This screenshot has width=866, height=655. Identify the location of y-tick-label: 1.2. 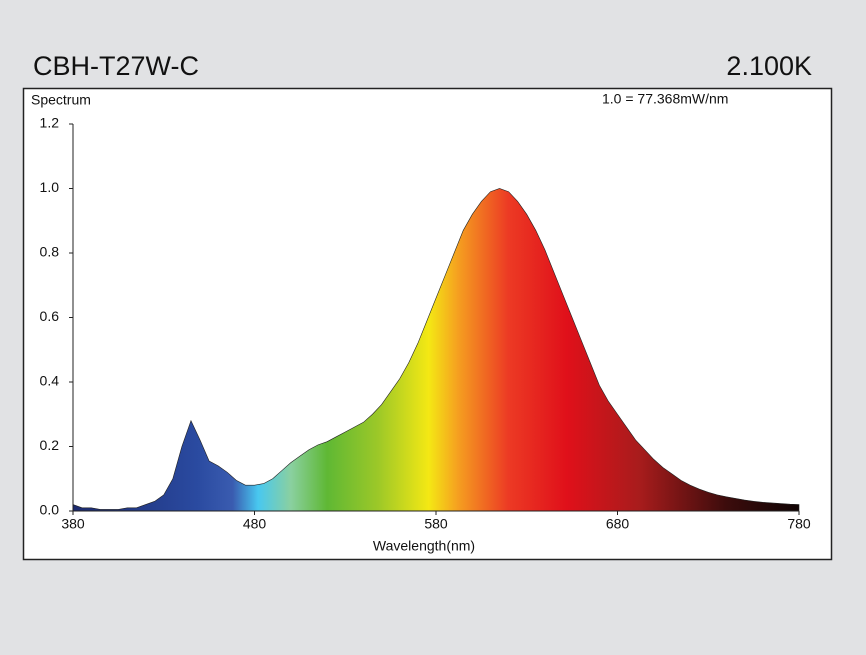
(50, 123).